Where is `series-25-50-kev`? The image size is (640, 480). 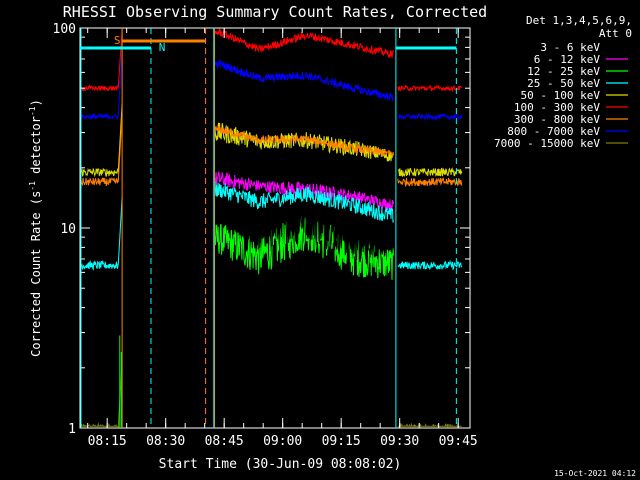
series-25-50-kev is located at coordinates (271, 226).